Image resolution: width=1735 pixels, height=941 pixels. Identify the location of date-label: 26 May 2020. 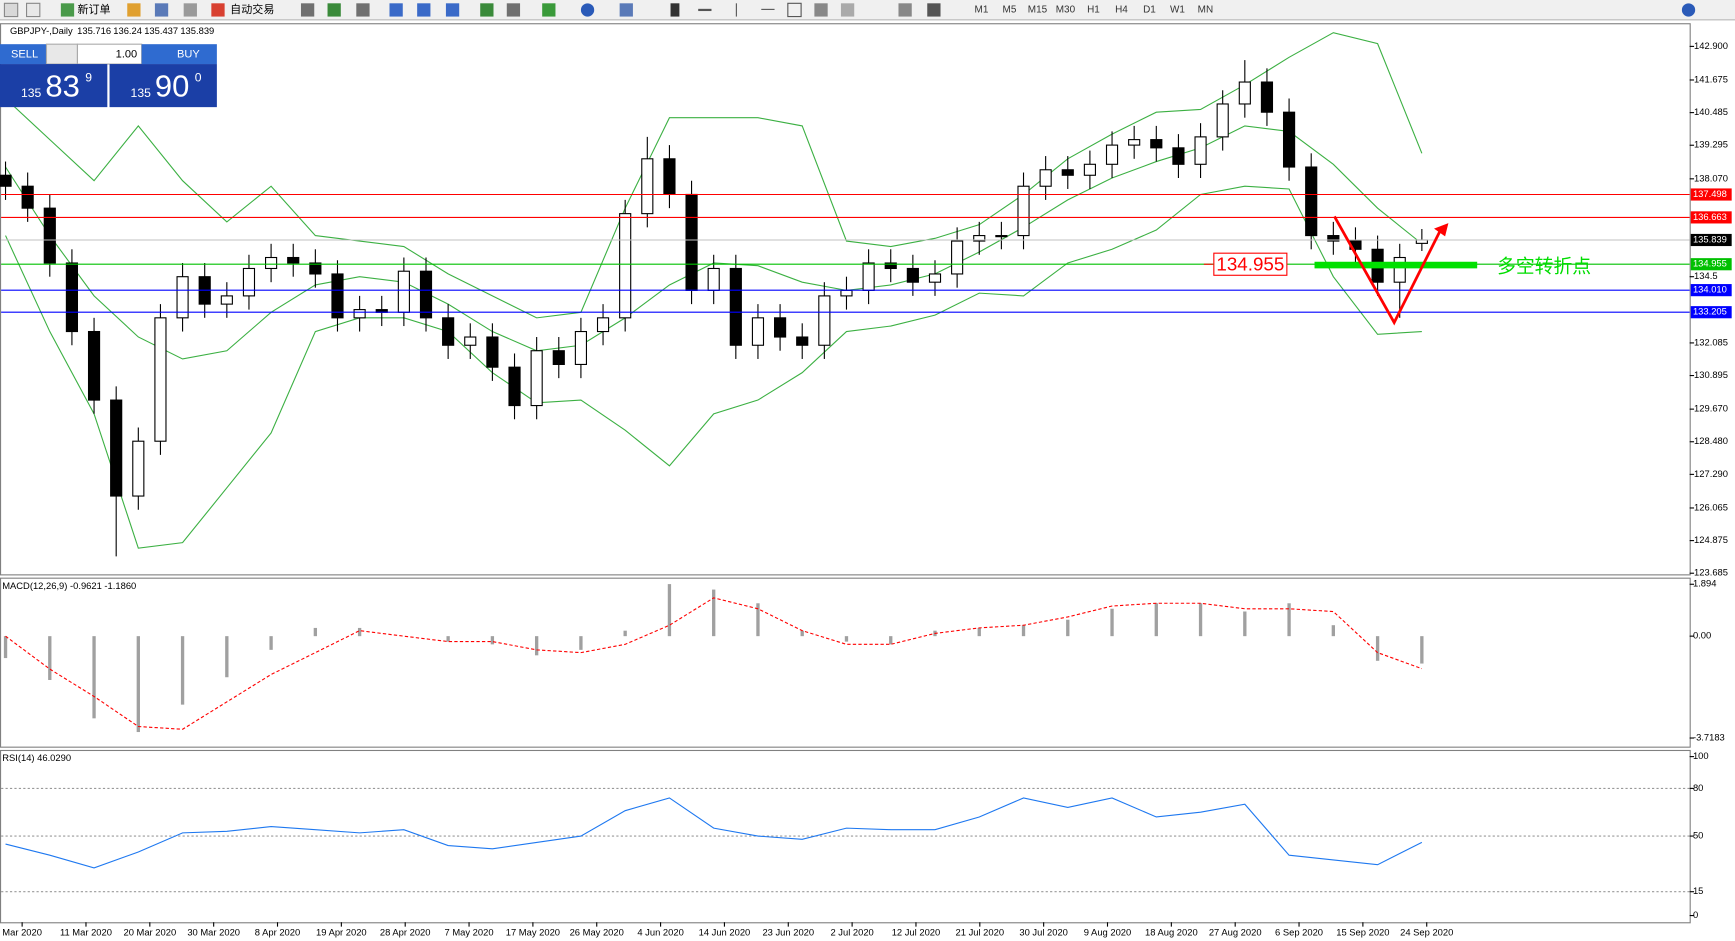
(597, 932).